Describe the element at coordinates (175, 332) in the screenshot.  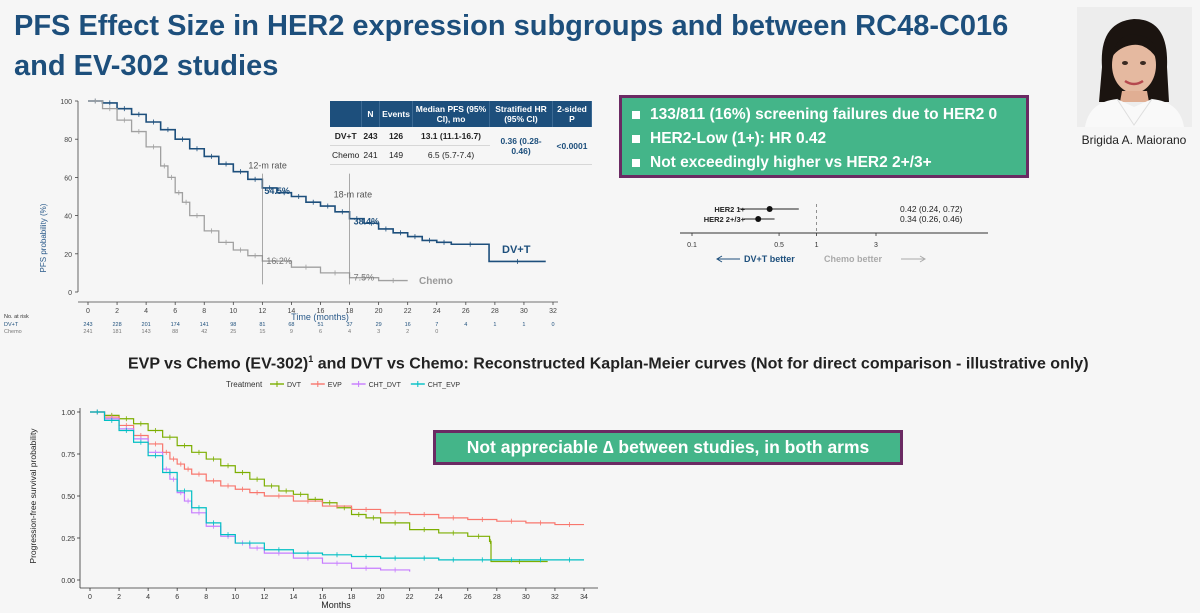
I see `risk-table-value: 88` at that location.